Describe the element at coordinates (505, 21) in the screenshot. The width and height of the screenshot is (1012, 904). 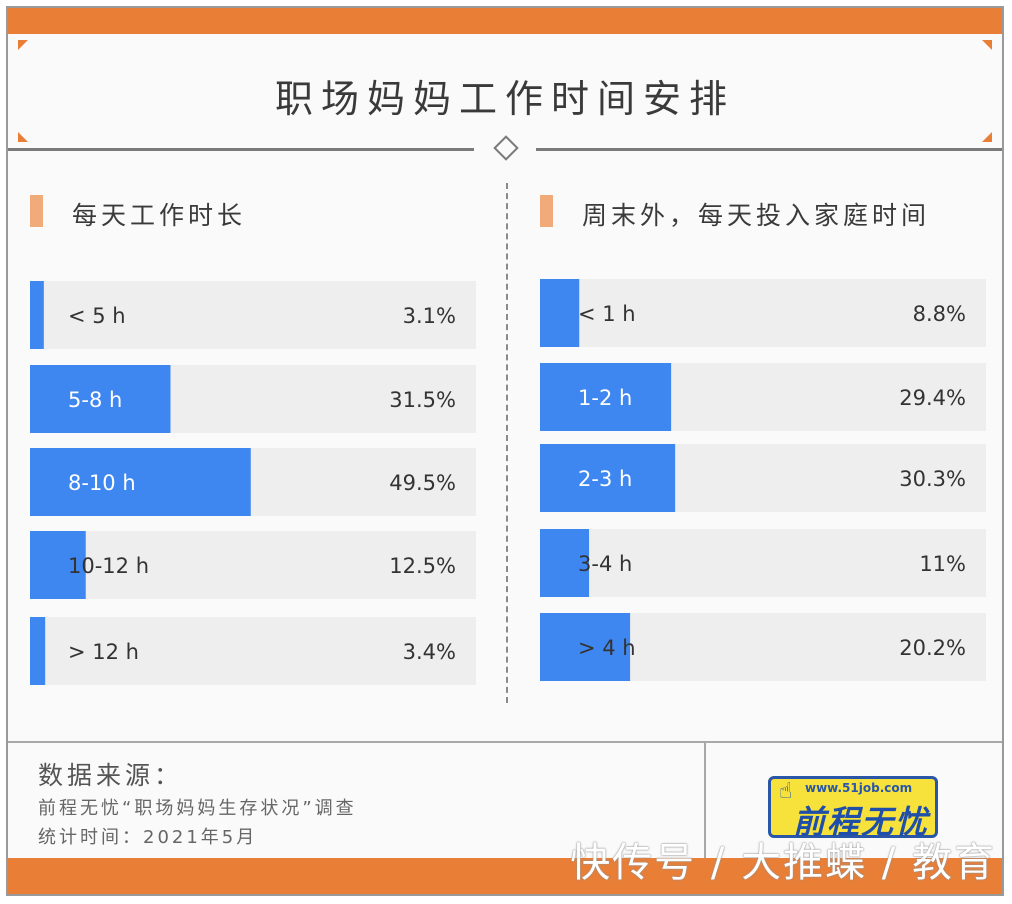
I see `top-accent-bar` at that location.